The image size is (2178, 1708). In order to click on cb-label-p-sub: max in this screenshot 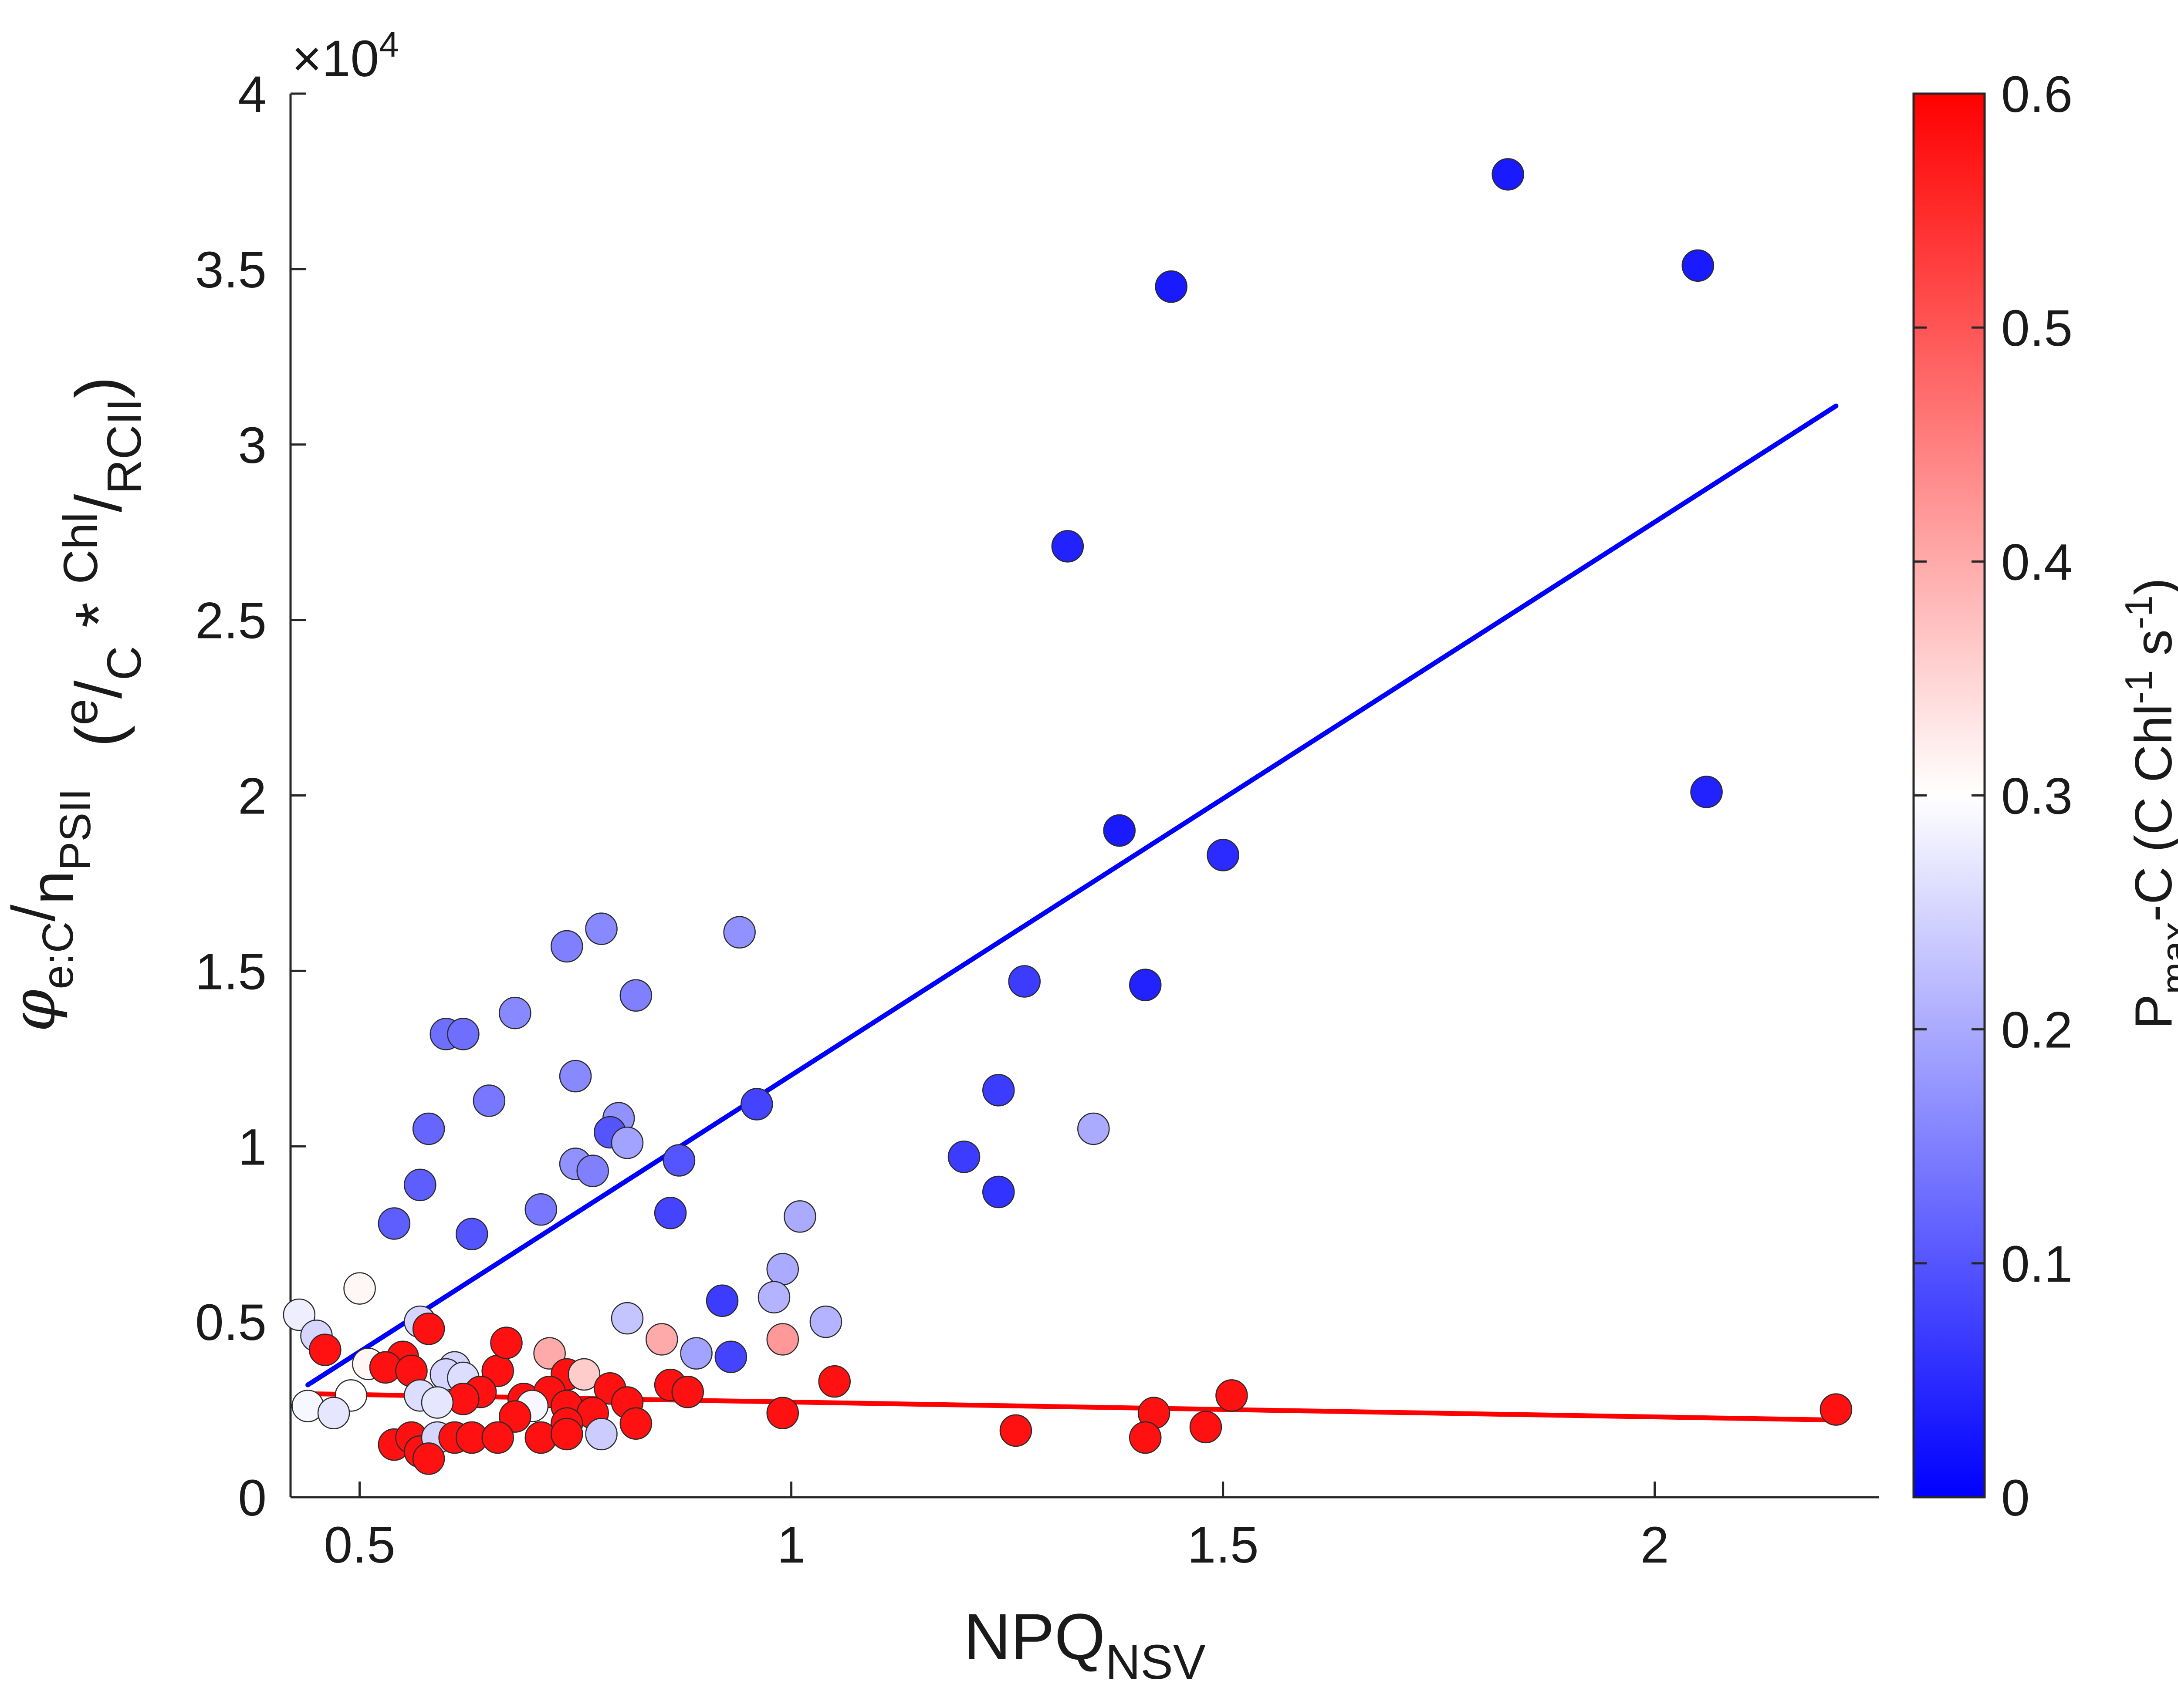, I will do `click(2165, 958)`.